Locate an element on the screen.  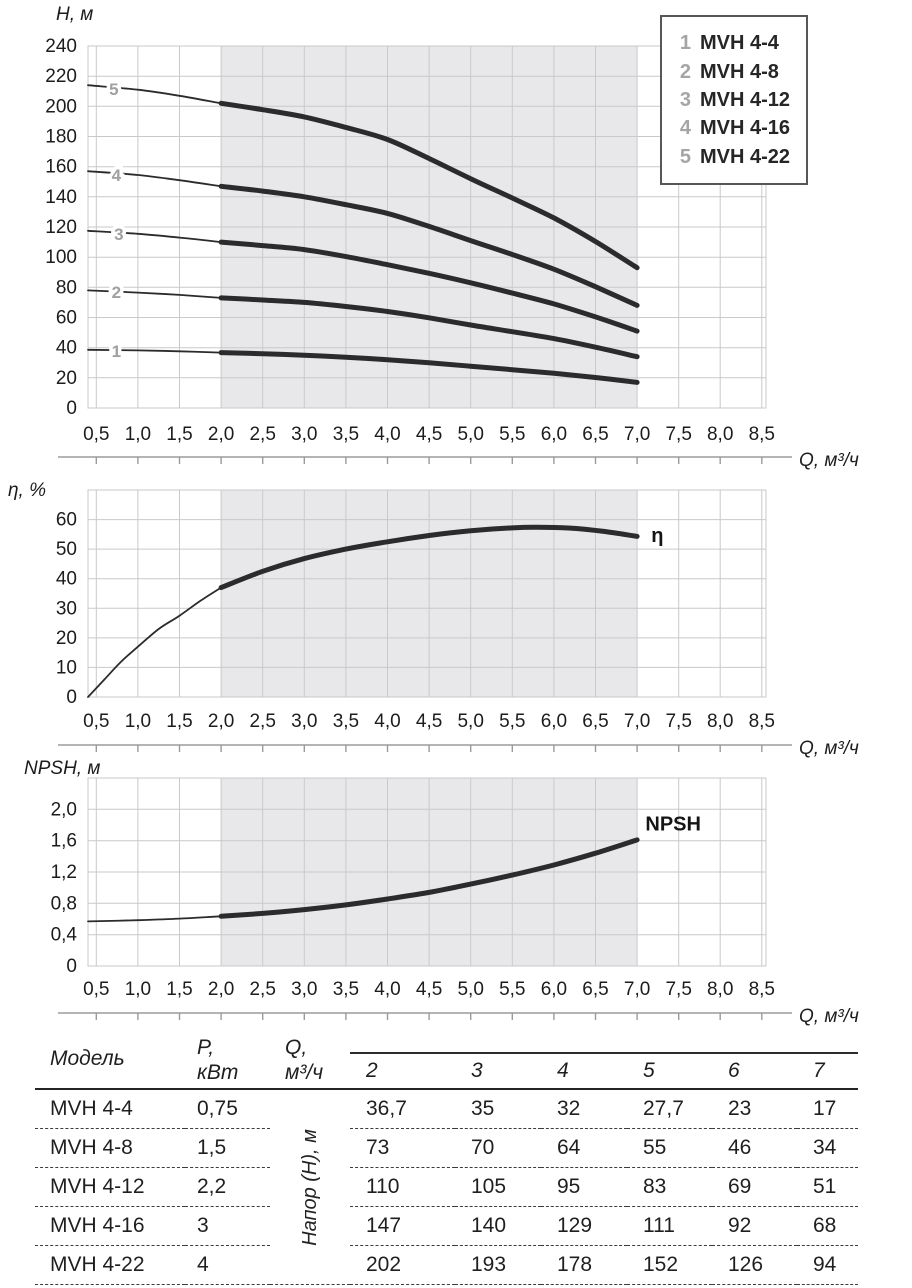
head-value-cell-q6: 46 is located at coordinates (754, 1148).